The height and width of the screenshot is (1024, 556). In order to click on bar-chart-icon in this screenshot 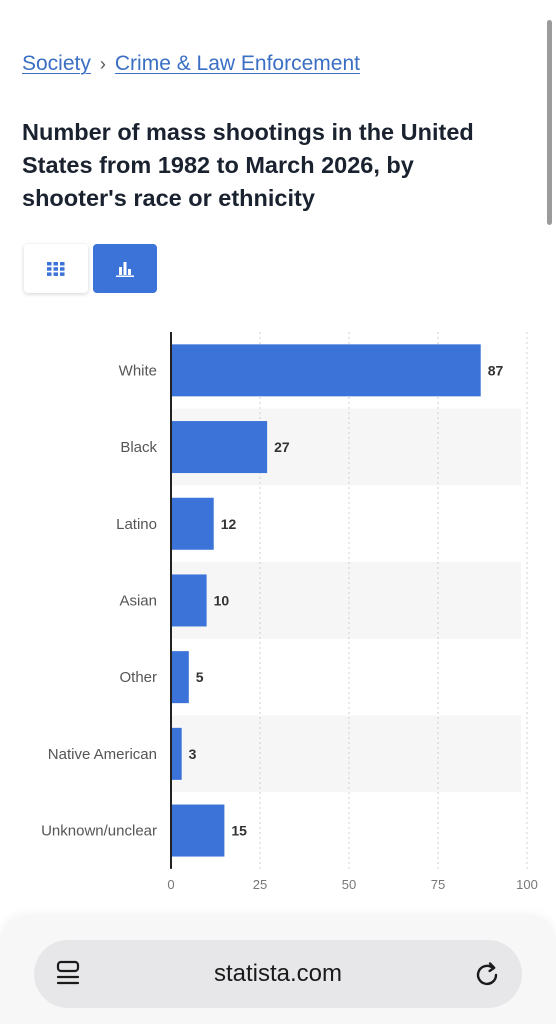, I will do `click(125, 269)`.